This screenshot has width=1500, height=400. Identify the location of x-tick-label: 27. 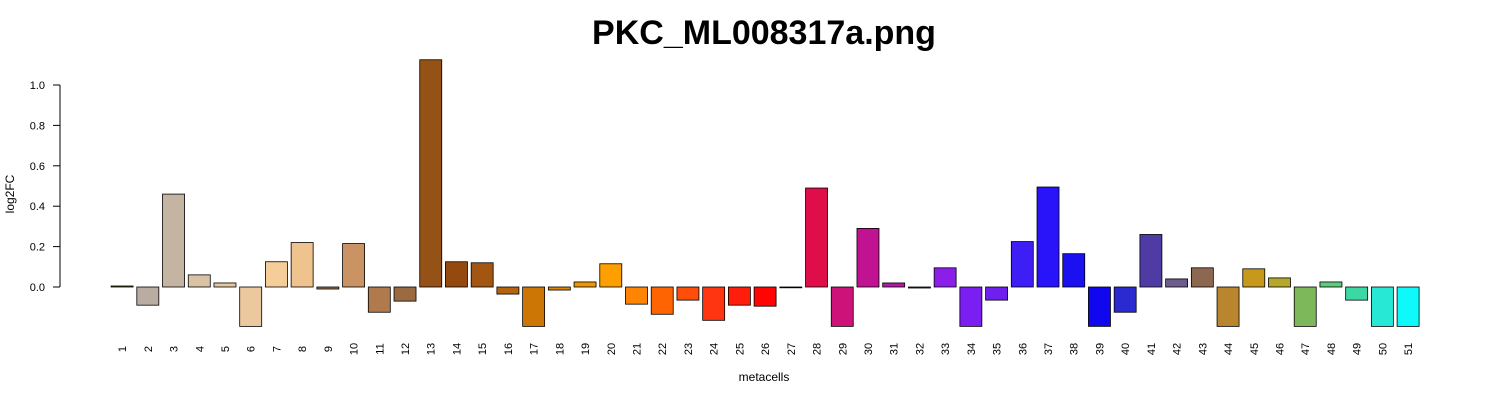
(792, 349).